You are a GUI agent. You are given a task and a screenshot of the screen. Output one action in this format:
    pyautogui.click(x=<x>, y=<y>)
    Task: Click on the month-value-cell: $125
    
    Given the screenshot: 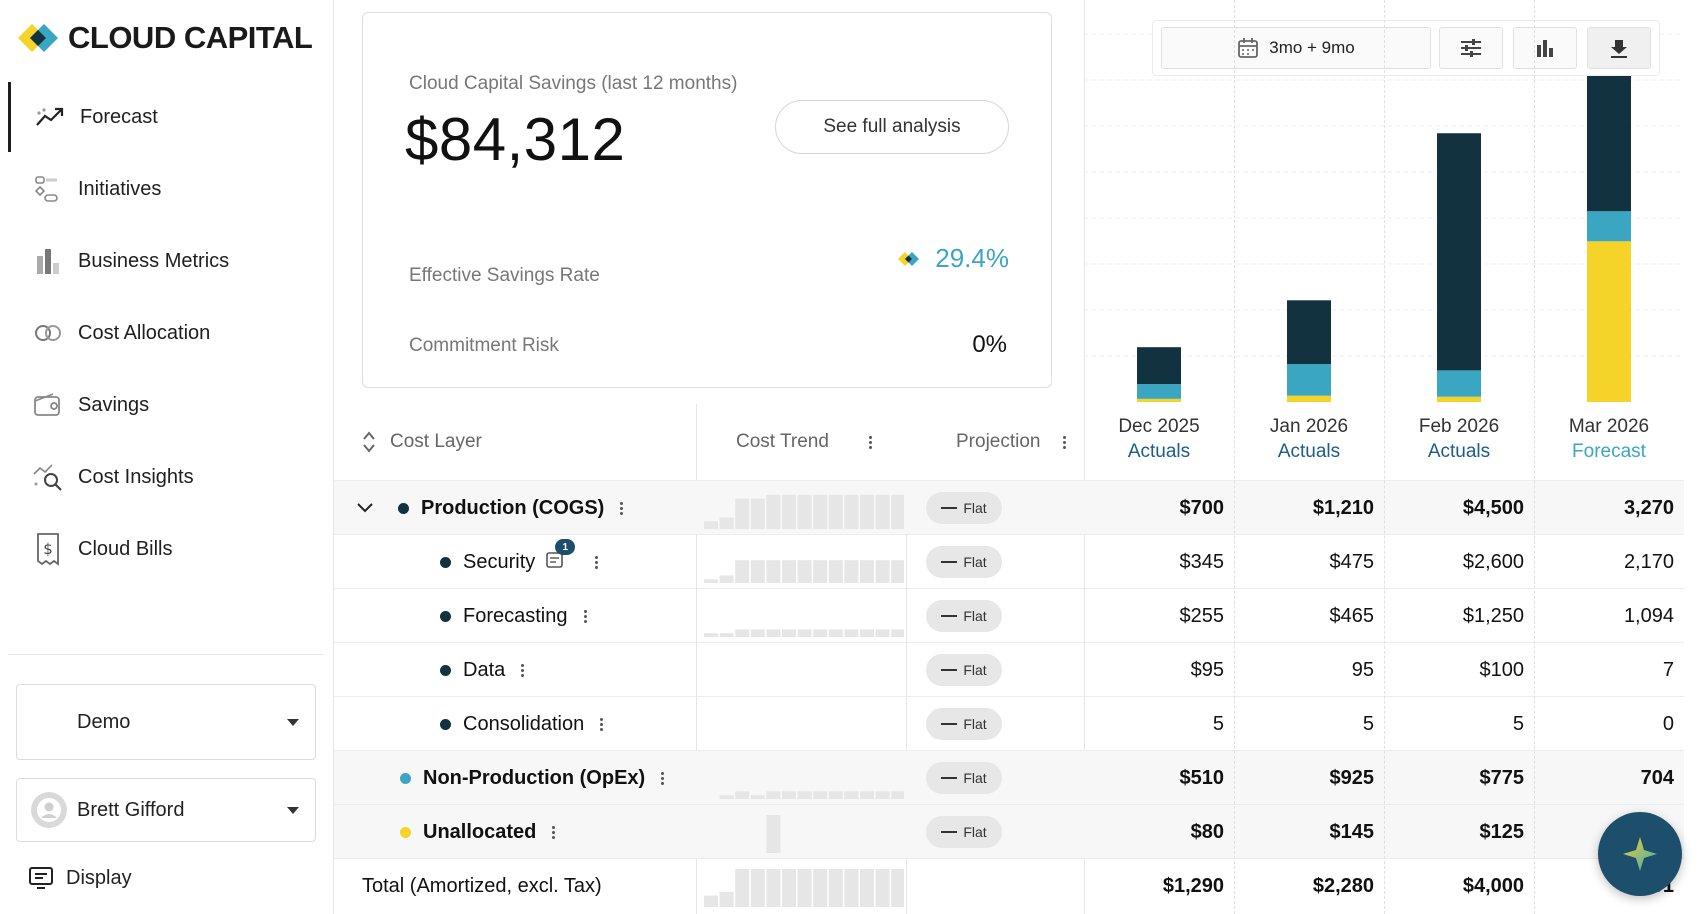 What is the action you would take?
    pyautogui.click(x=1502, y=831)
    